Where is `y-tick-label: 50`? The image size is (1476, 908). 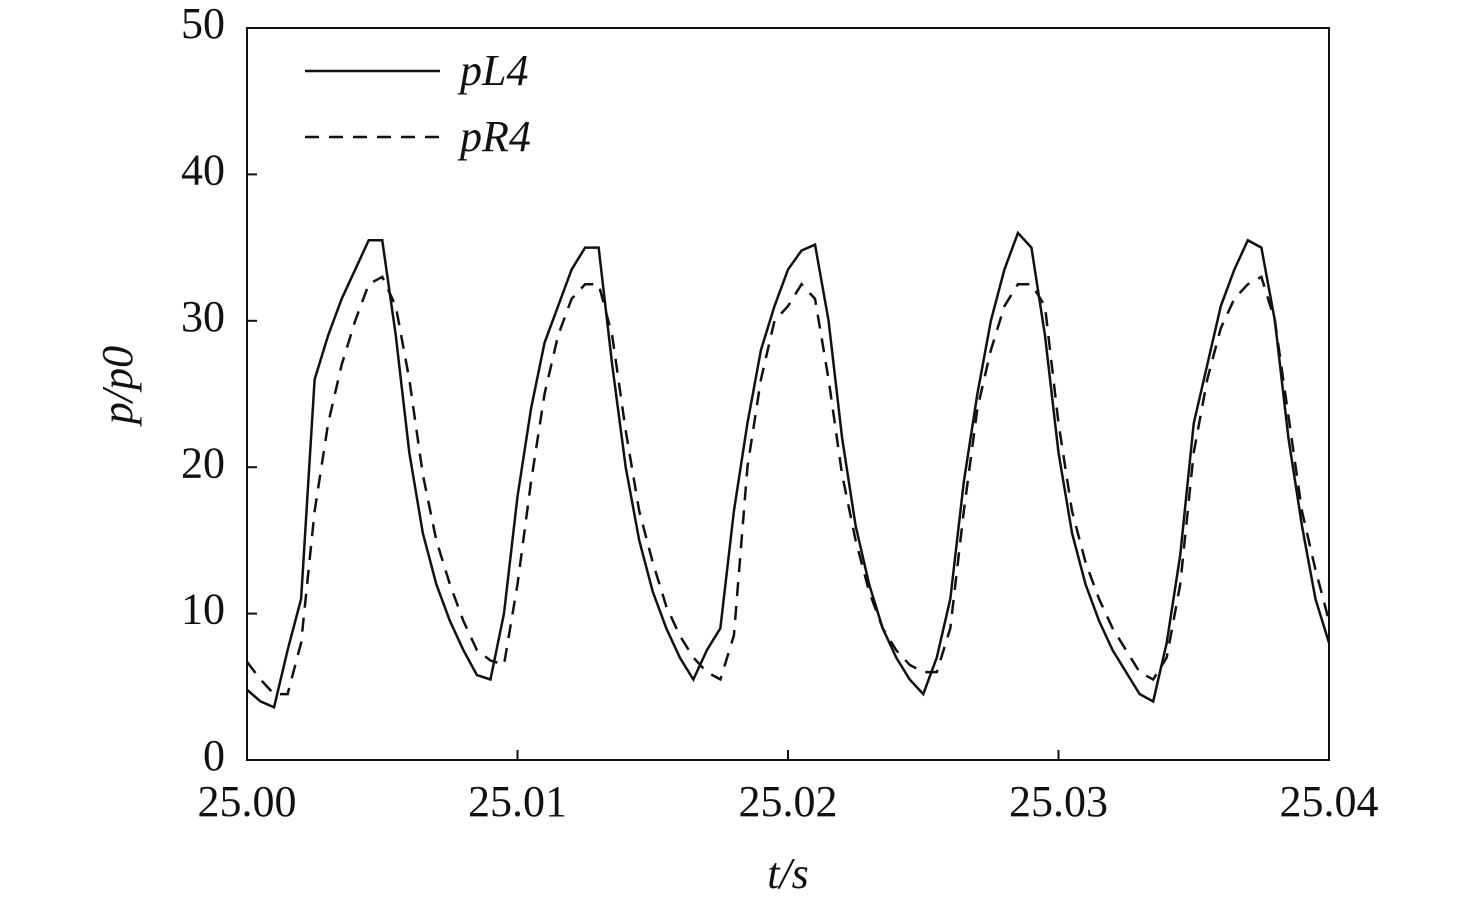 y-tick-label: 50 is located at coordinates (203, 24).